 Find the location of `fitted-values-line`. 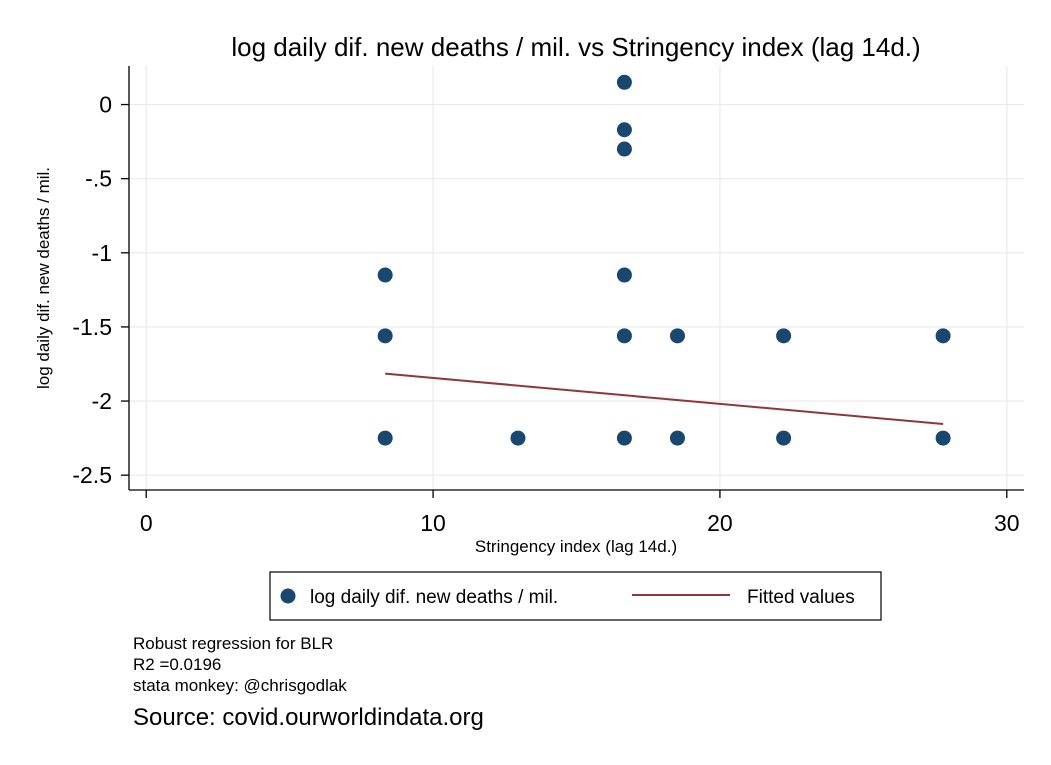

fitted-values-line is located at coordinates (664, 399).